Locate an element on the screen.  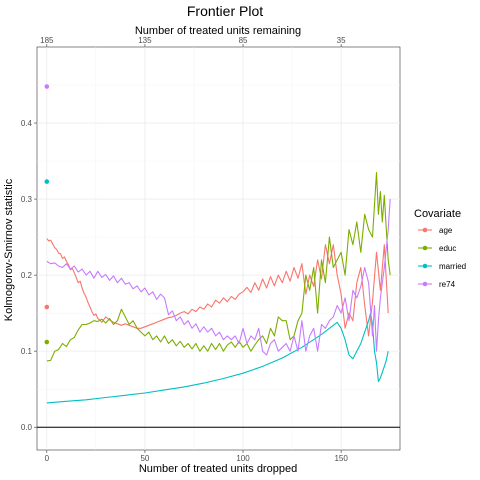
y-tick-label: 0.4 is located at coordinates (27, 123).